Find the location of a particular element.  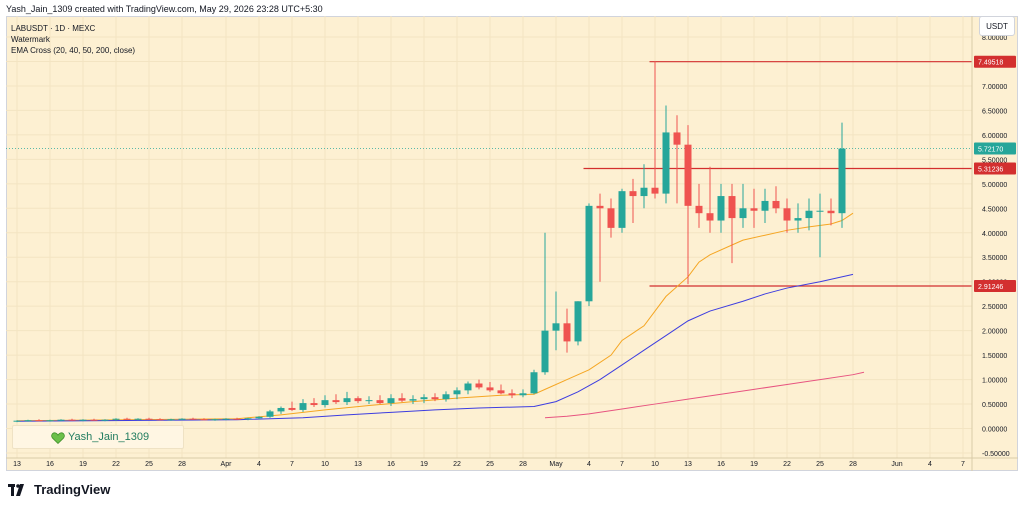

y-tick-label: 3.50000 is located at coordinates (994, 258).